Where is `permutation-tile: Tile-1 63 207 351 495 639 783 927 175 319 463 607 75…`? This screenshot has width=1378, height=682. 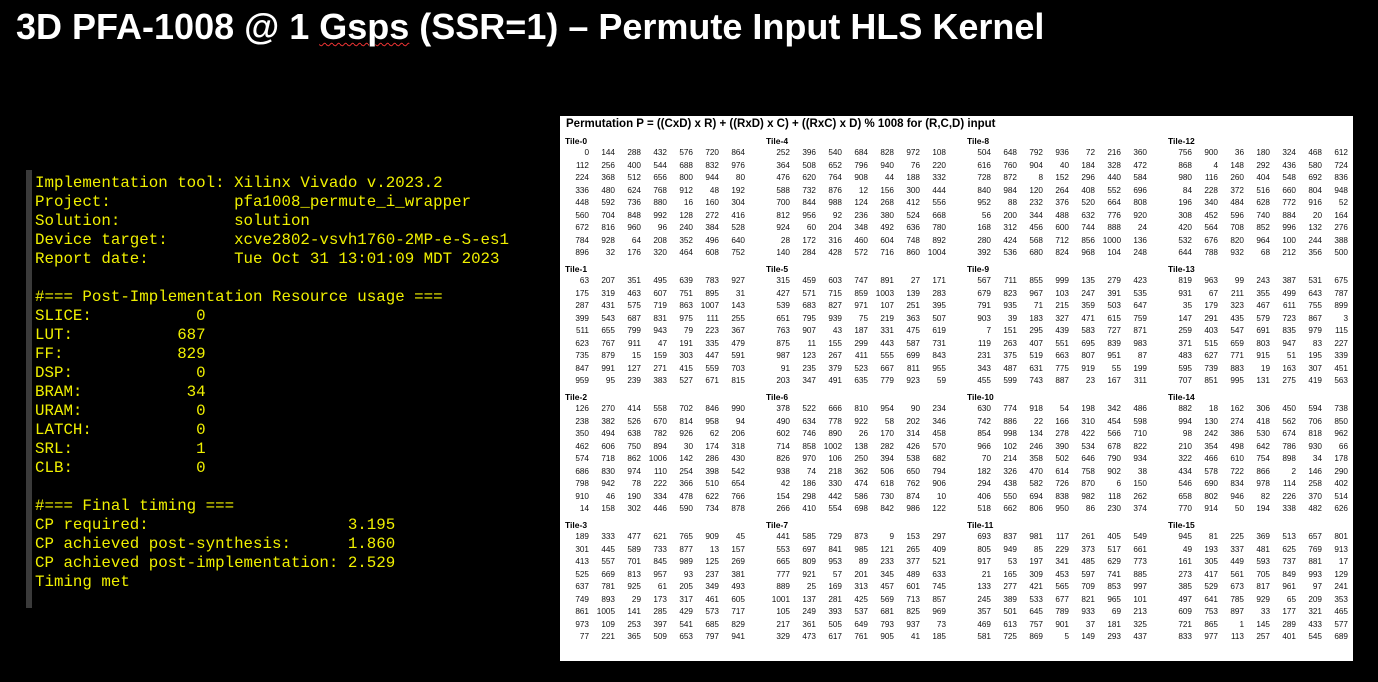
permutation-tile: Tile-1 63 207 351 495 639 783 927 175 319 463 607 75… is located at coordinates (660, 326).